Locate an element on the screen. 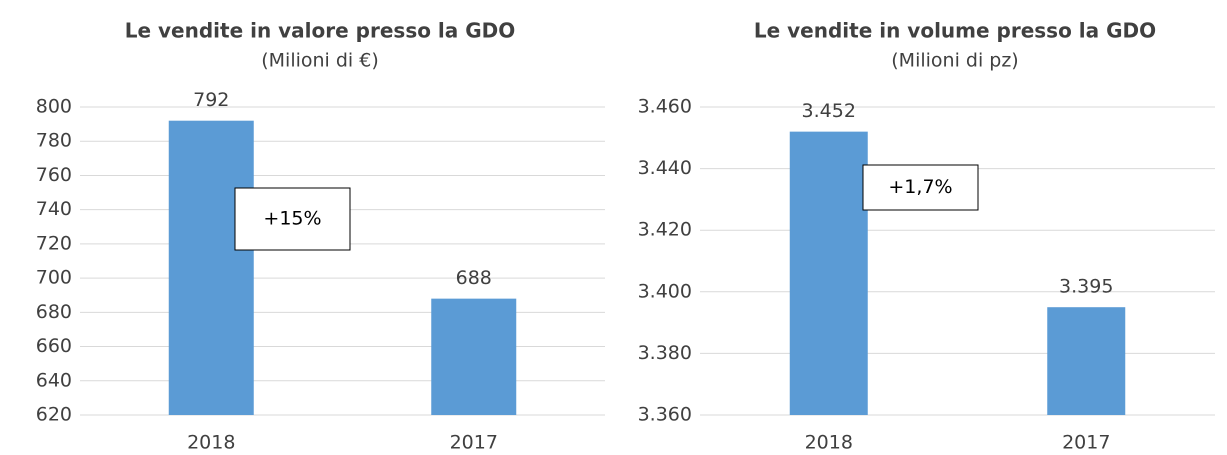  chart-title: Le vendite in volume presso la GDO is located at coordinates (955, 31).